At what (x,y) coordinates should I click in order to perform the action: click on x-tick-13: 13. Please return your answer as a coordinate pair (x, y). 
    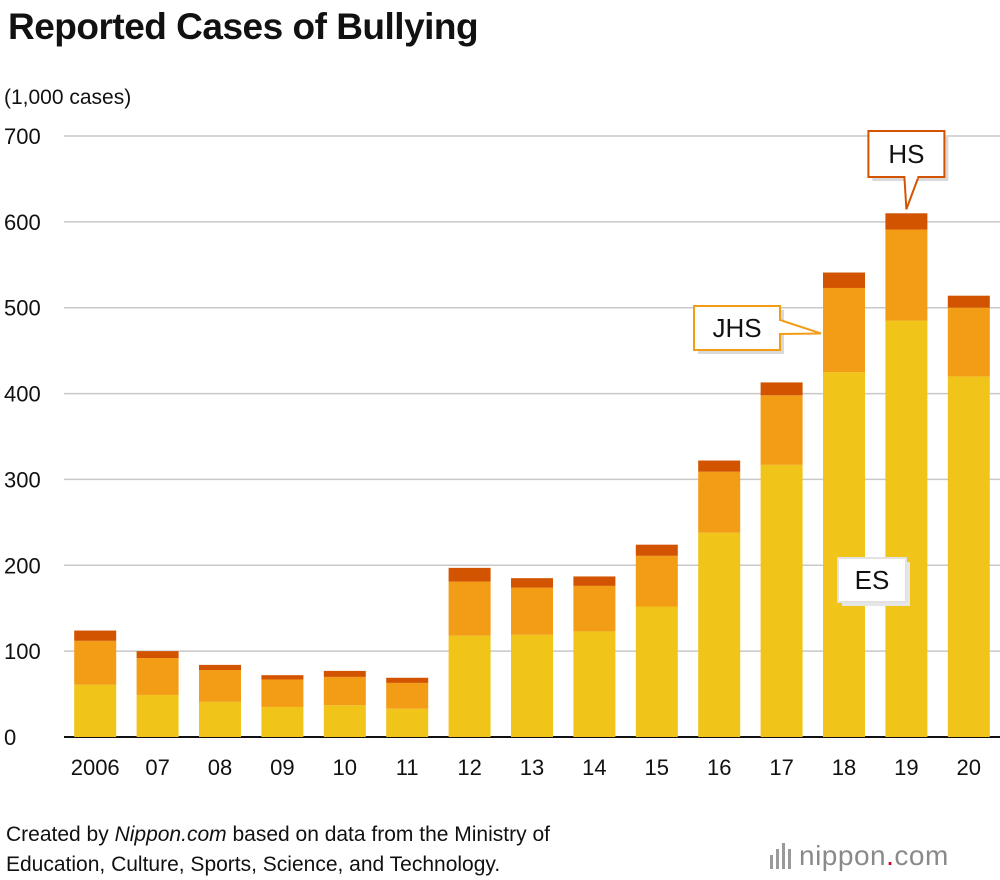
    Looking at the image, I should click on (532, 767).